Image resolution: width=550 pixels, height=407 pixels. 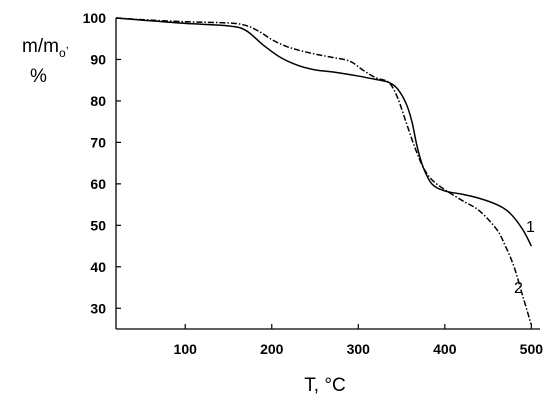 I want to click on x-tick-label: 100, so click(x=186, y=349).